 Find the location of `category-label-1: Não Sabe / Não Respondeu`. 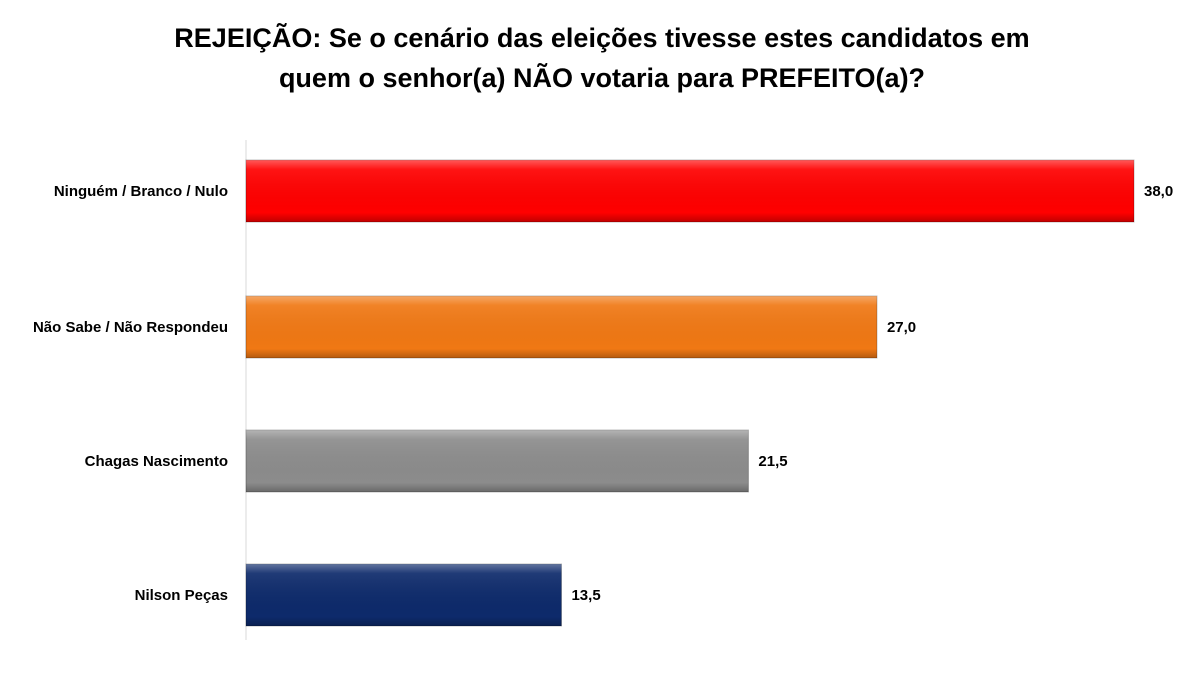

category-label-1: Não Sabe / Não Respondeu is located at coordinates (130, 327).